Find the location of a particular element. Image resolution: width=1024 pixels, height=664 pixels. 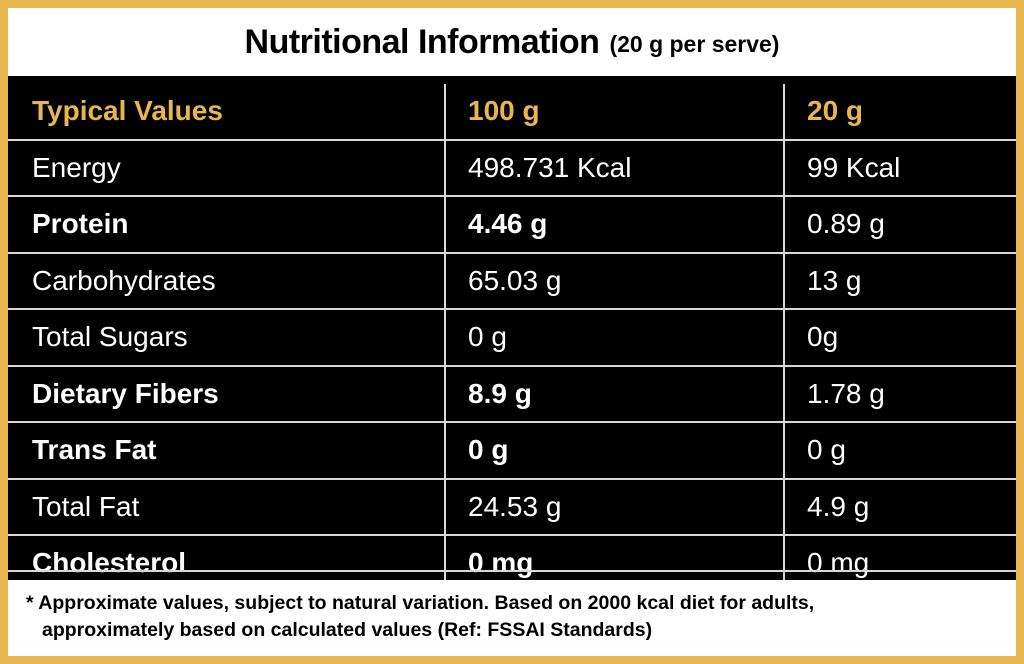

table-row: Trans Fat 0 g 0 g is located at coordinates (512, 450).